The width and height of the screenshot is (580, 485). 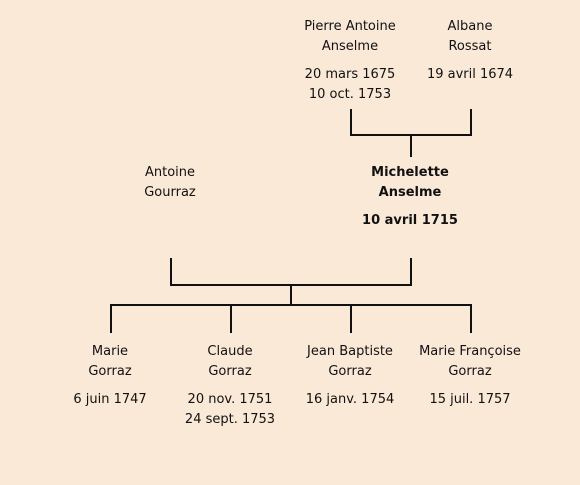 I want to click on birth-date: 20 nov. 1751, so click(x=230, y=399).